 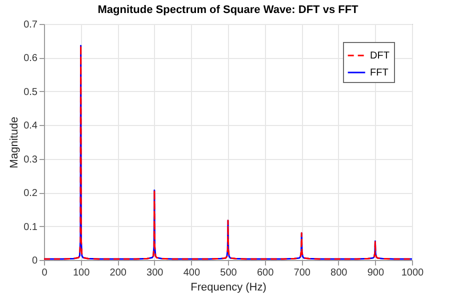 I want to click on y-axis-title: Magnitude, so click(x=14, y=142).